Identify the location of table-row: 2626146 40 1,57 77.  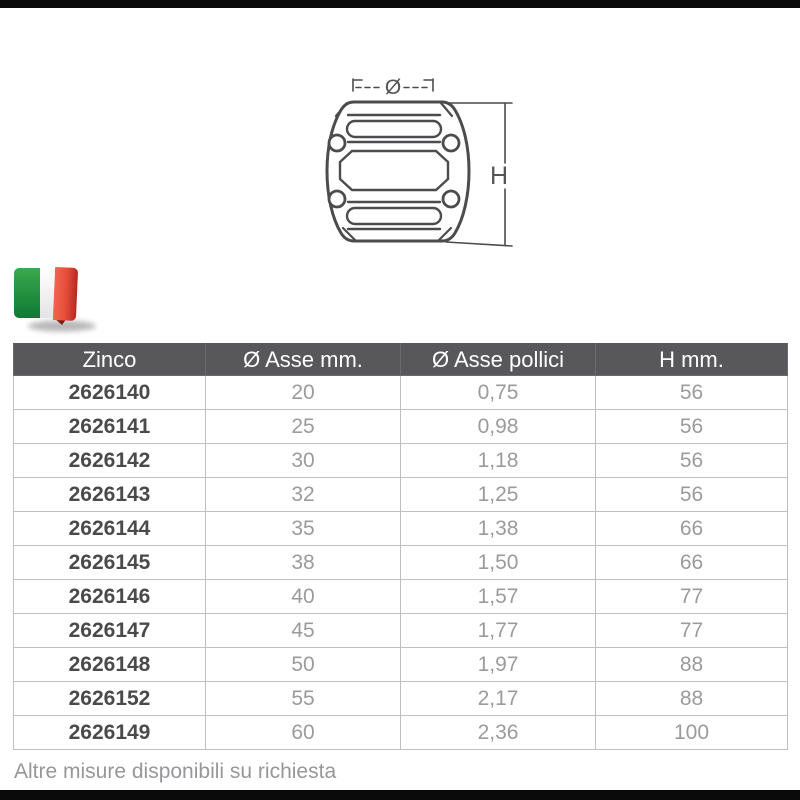
(400, 596).